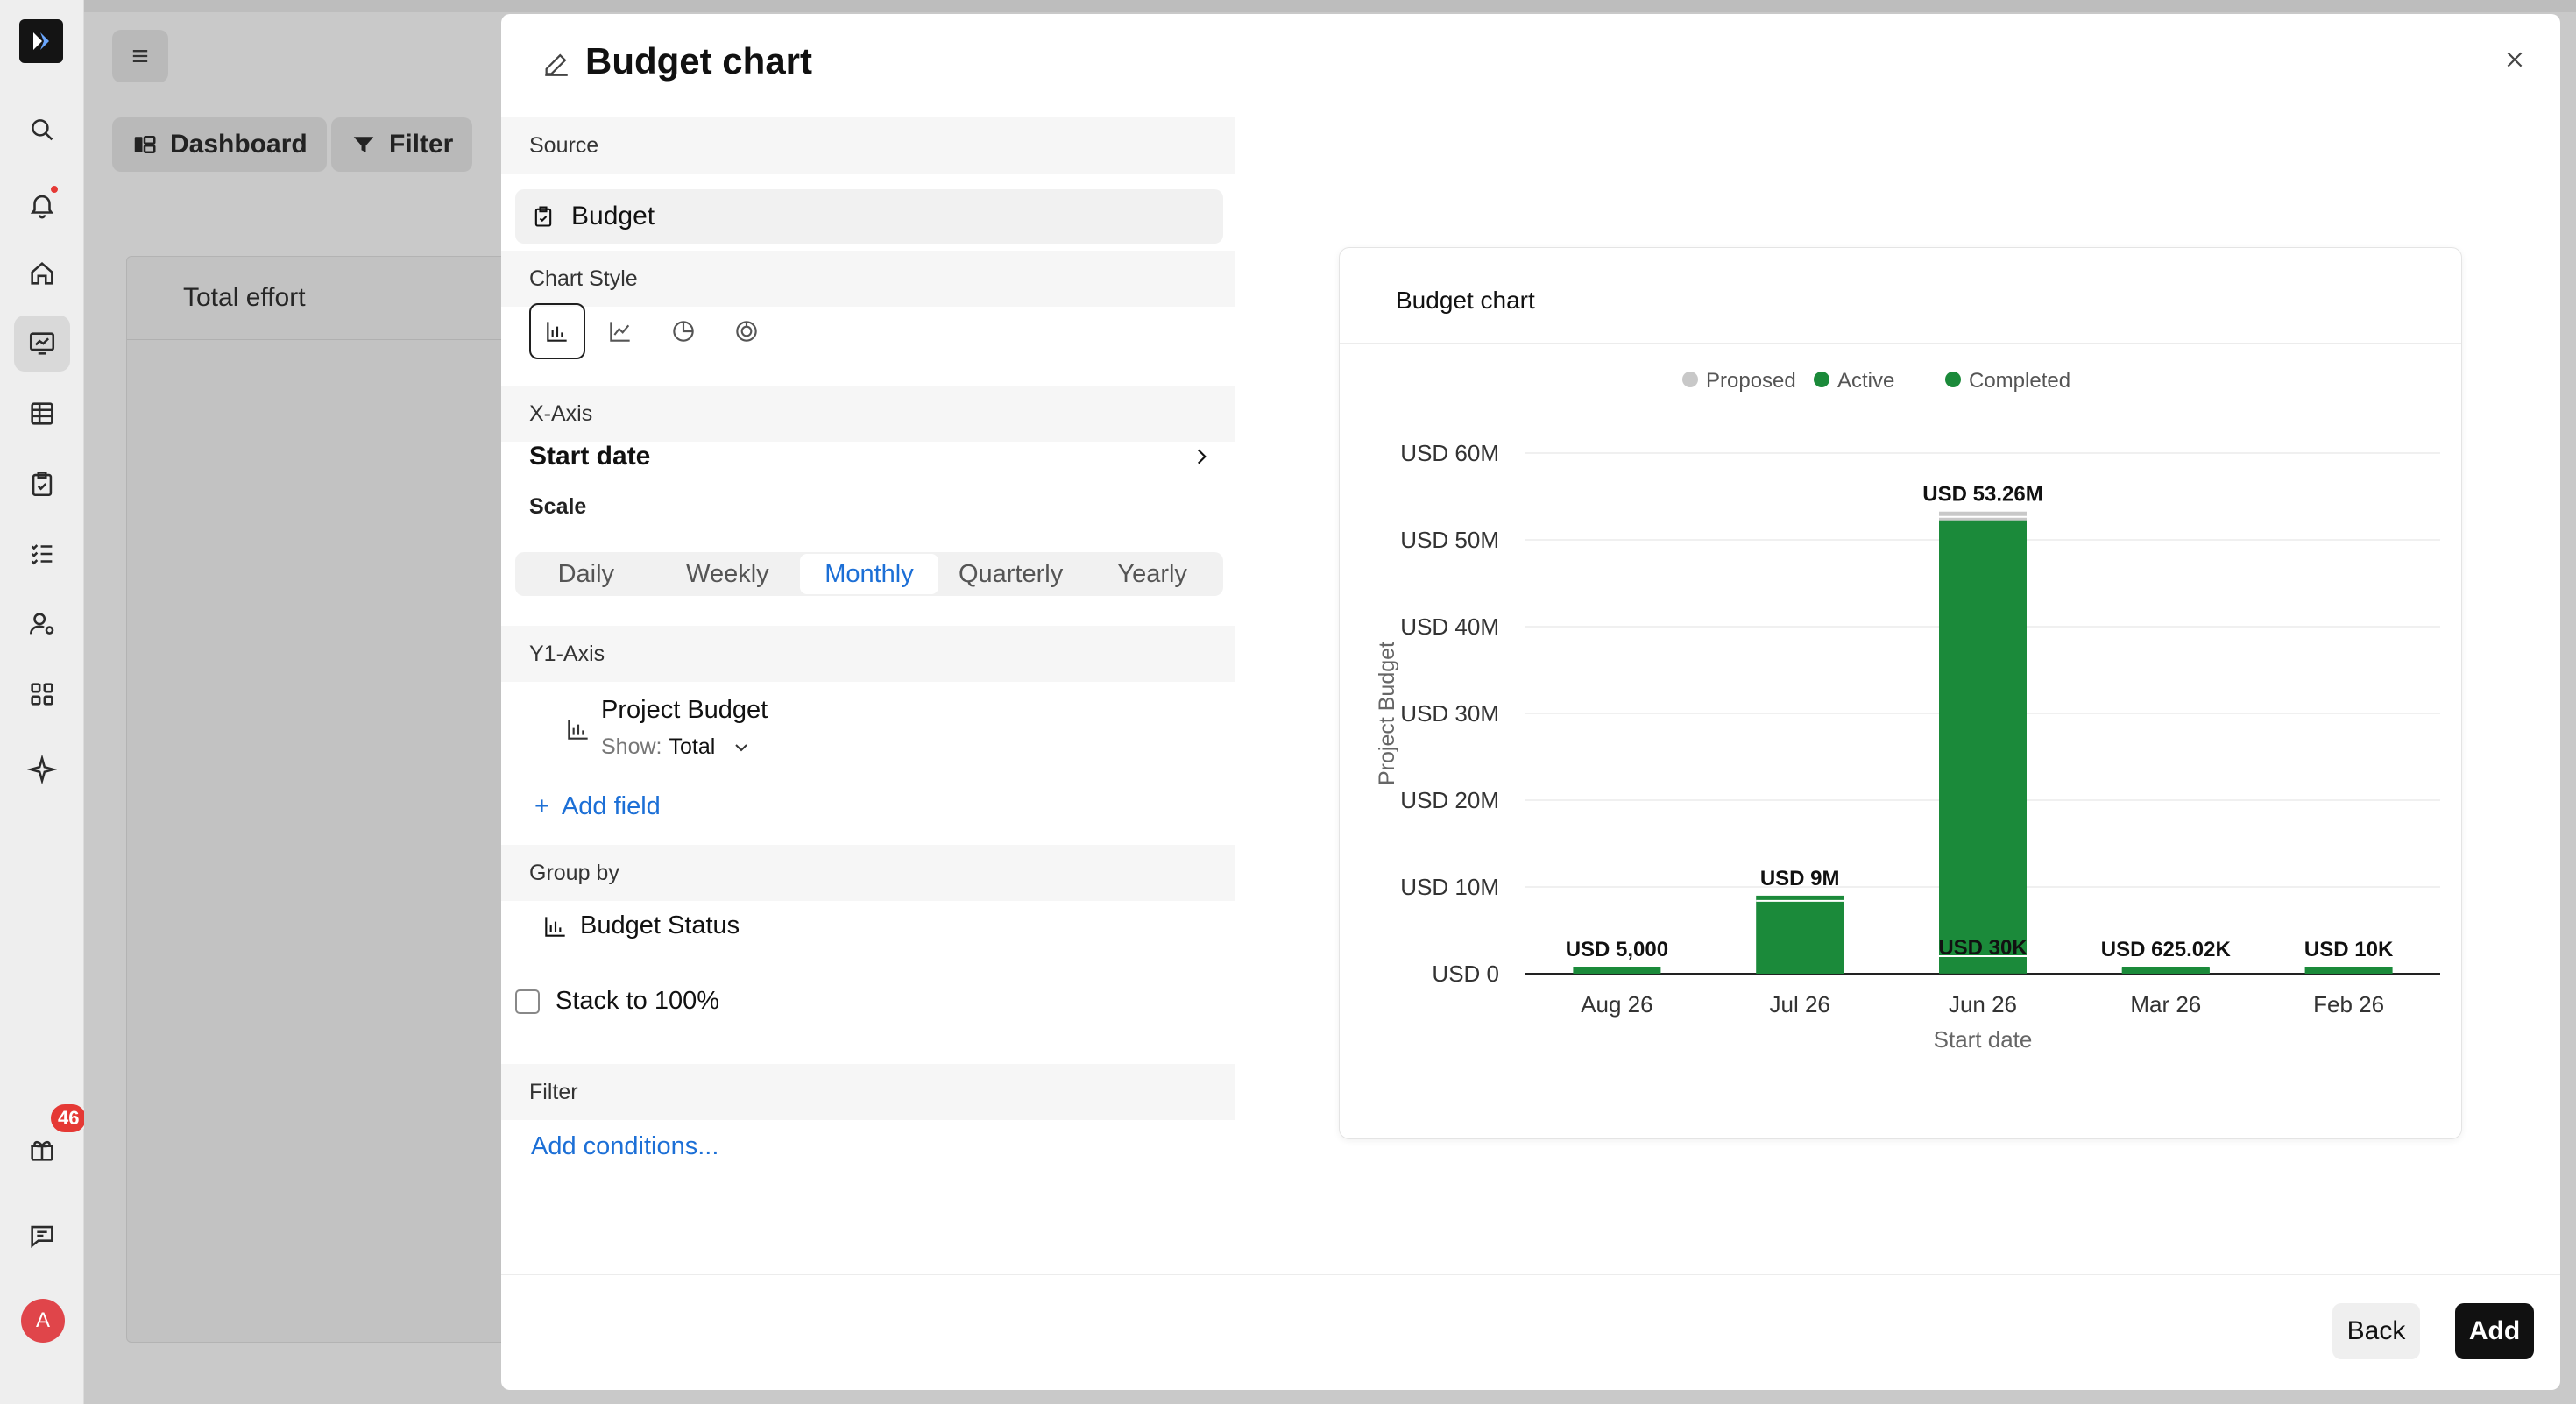 This screenshot has height=1404, width=2576. I want to click on x-axis-label: Start date, so click(1983, 1039).